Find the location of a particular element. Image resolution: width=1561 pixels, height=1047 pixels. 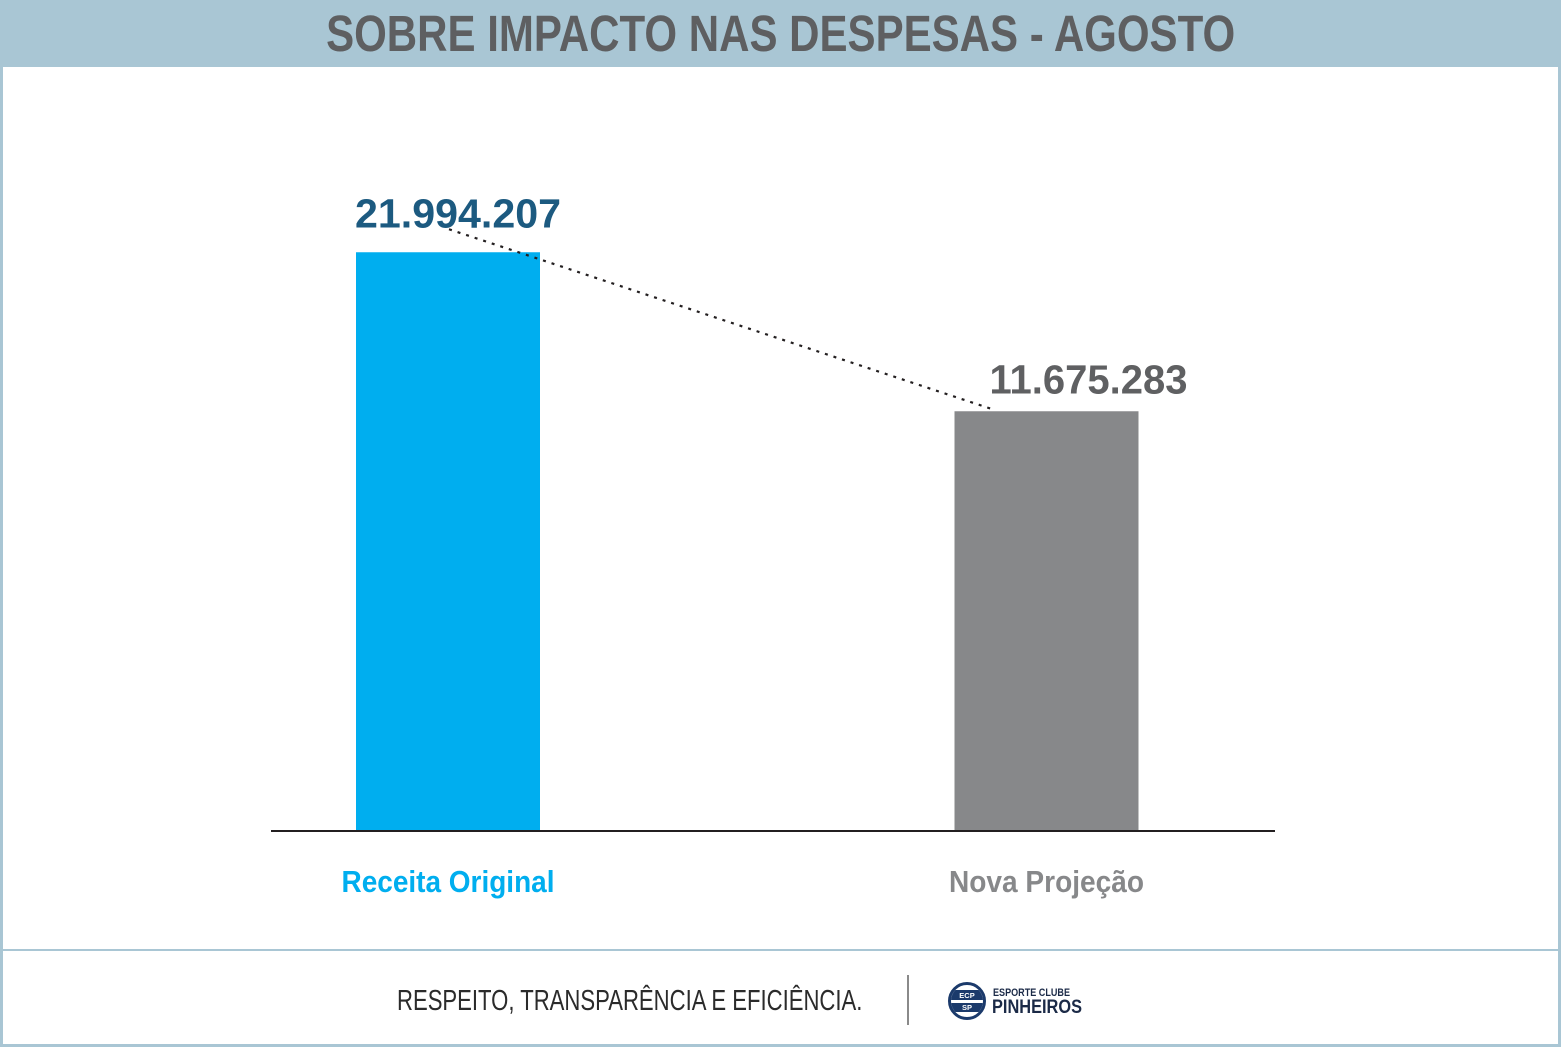

crest-bottom-lettering: SP is located at coordinates (967, 1007).